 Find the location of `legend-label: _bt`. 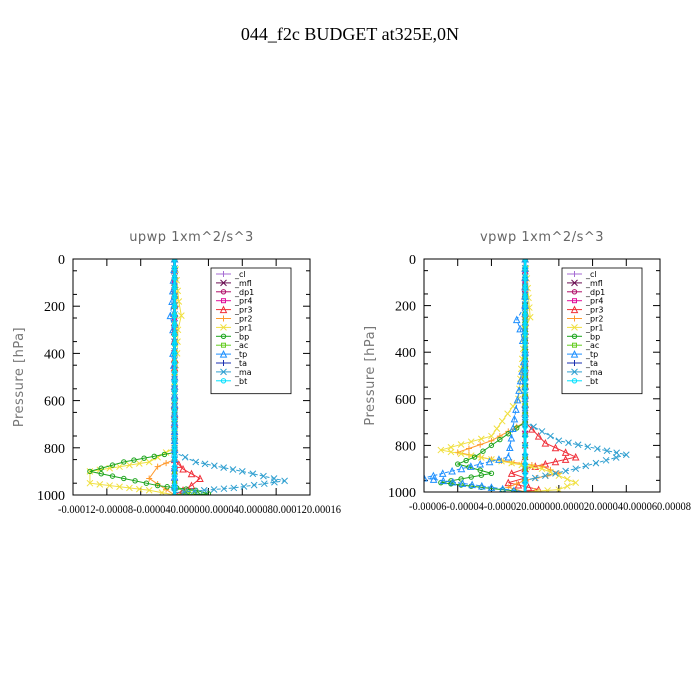

legend-label: _bt is located at coordinates (240, 381).